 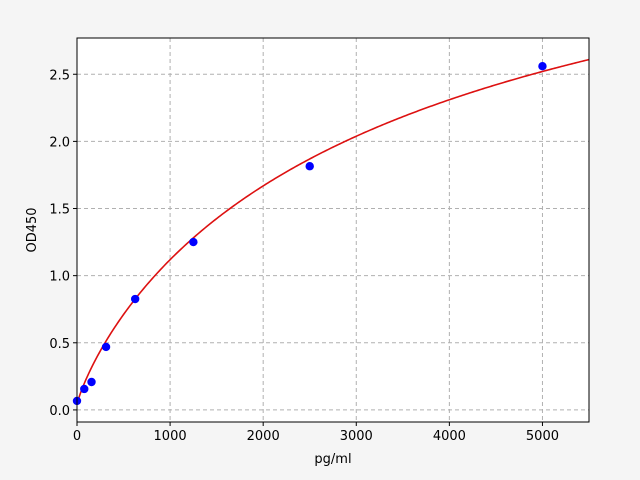 I want to click on y-axis-label: OD450, so click(x=32, y=229).